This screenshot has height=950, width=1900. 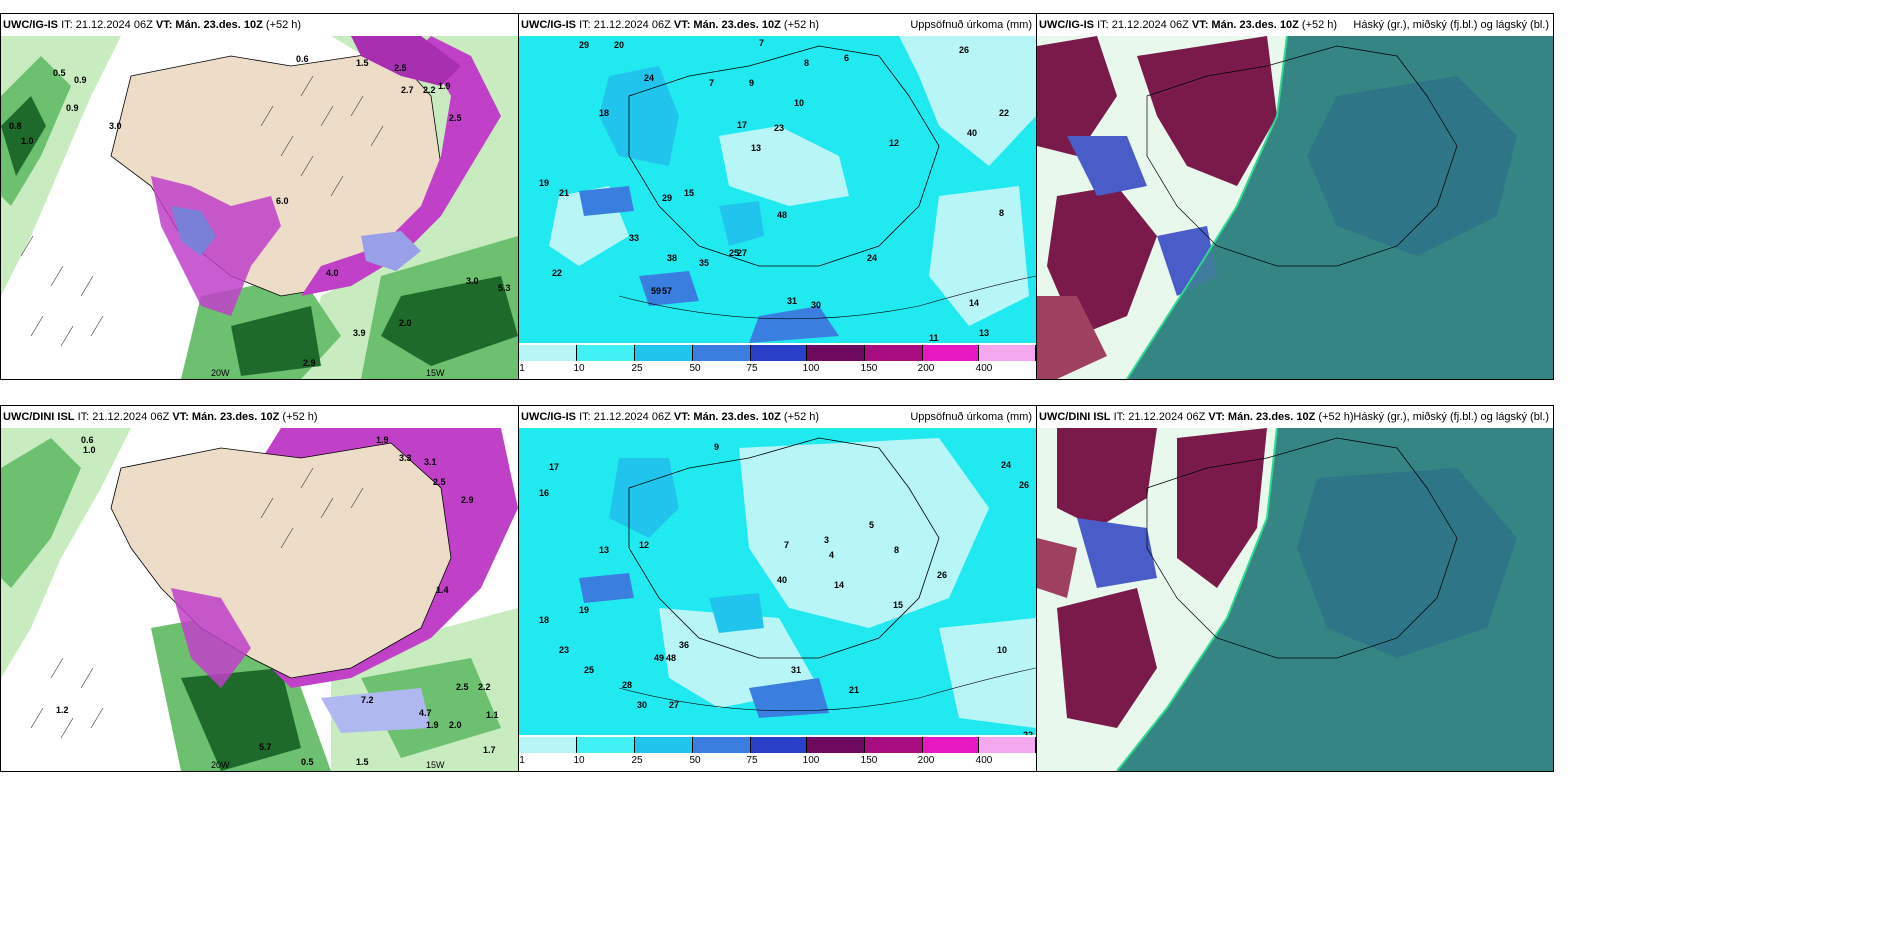 What do you see at coordinates (734, 253) in the screenshot?
I see `svg-text: 25` at bounding box center [734, 253].